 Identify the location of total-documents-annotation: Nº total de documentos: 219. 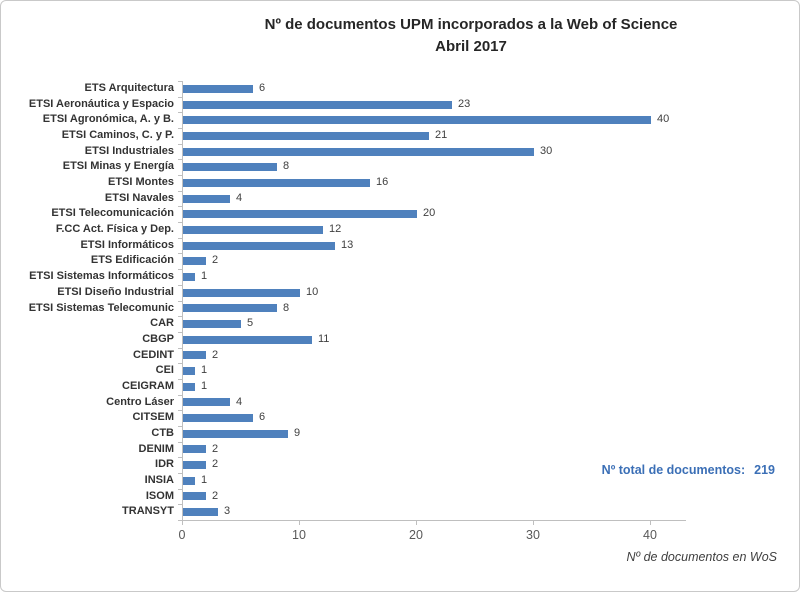
(688, 470).